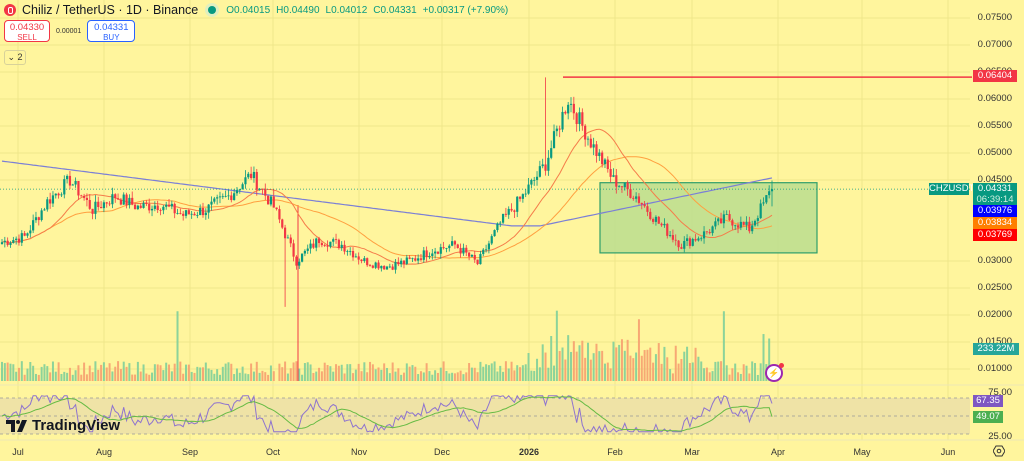 This screenshot has width=1024, height=461. Describe the element at coordinates (994, 314) in the screenshot. I see `price-axis-tick: 0.02000` at that location.